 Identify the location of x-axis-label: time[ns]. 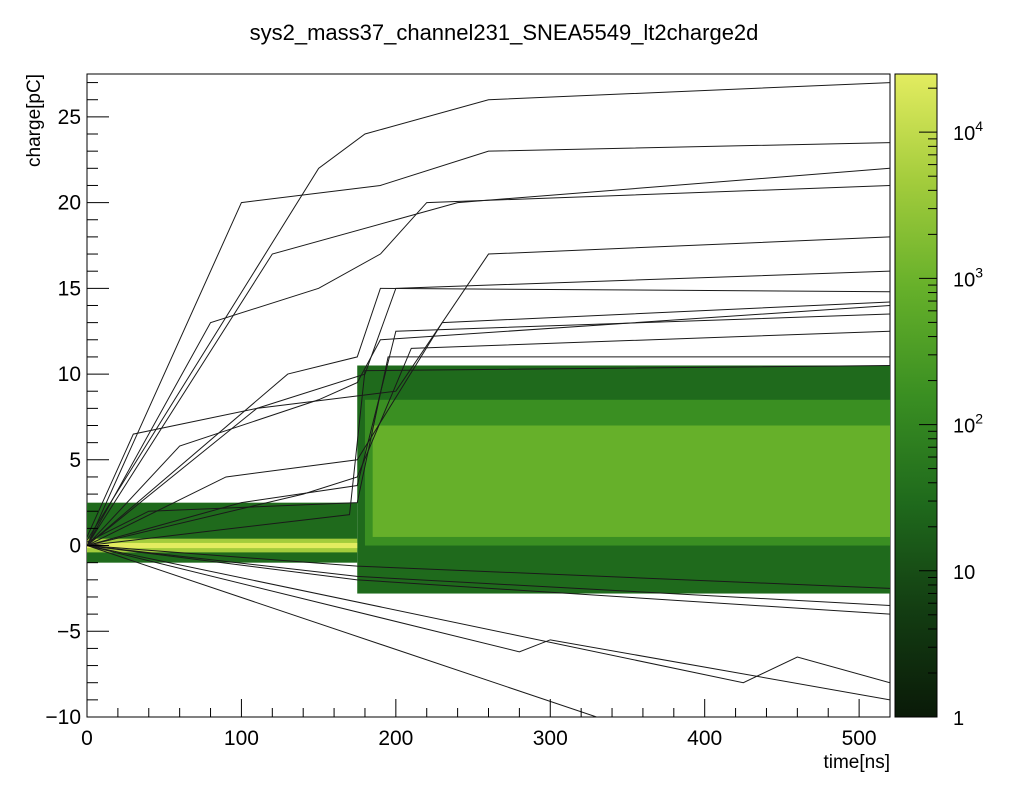
(856, 762).